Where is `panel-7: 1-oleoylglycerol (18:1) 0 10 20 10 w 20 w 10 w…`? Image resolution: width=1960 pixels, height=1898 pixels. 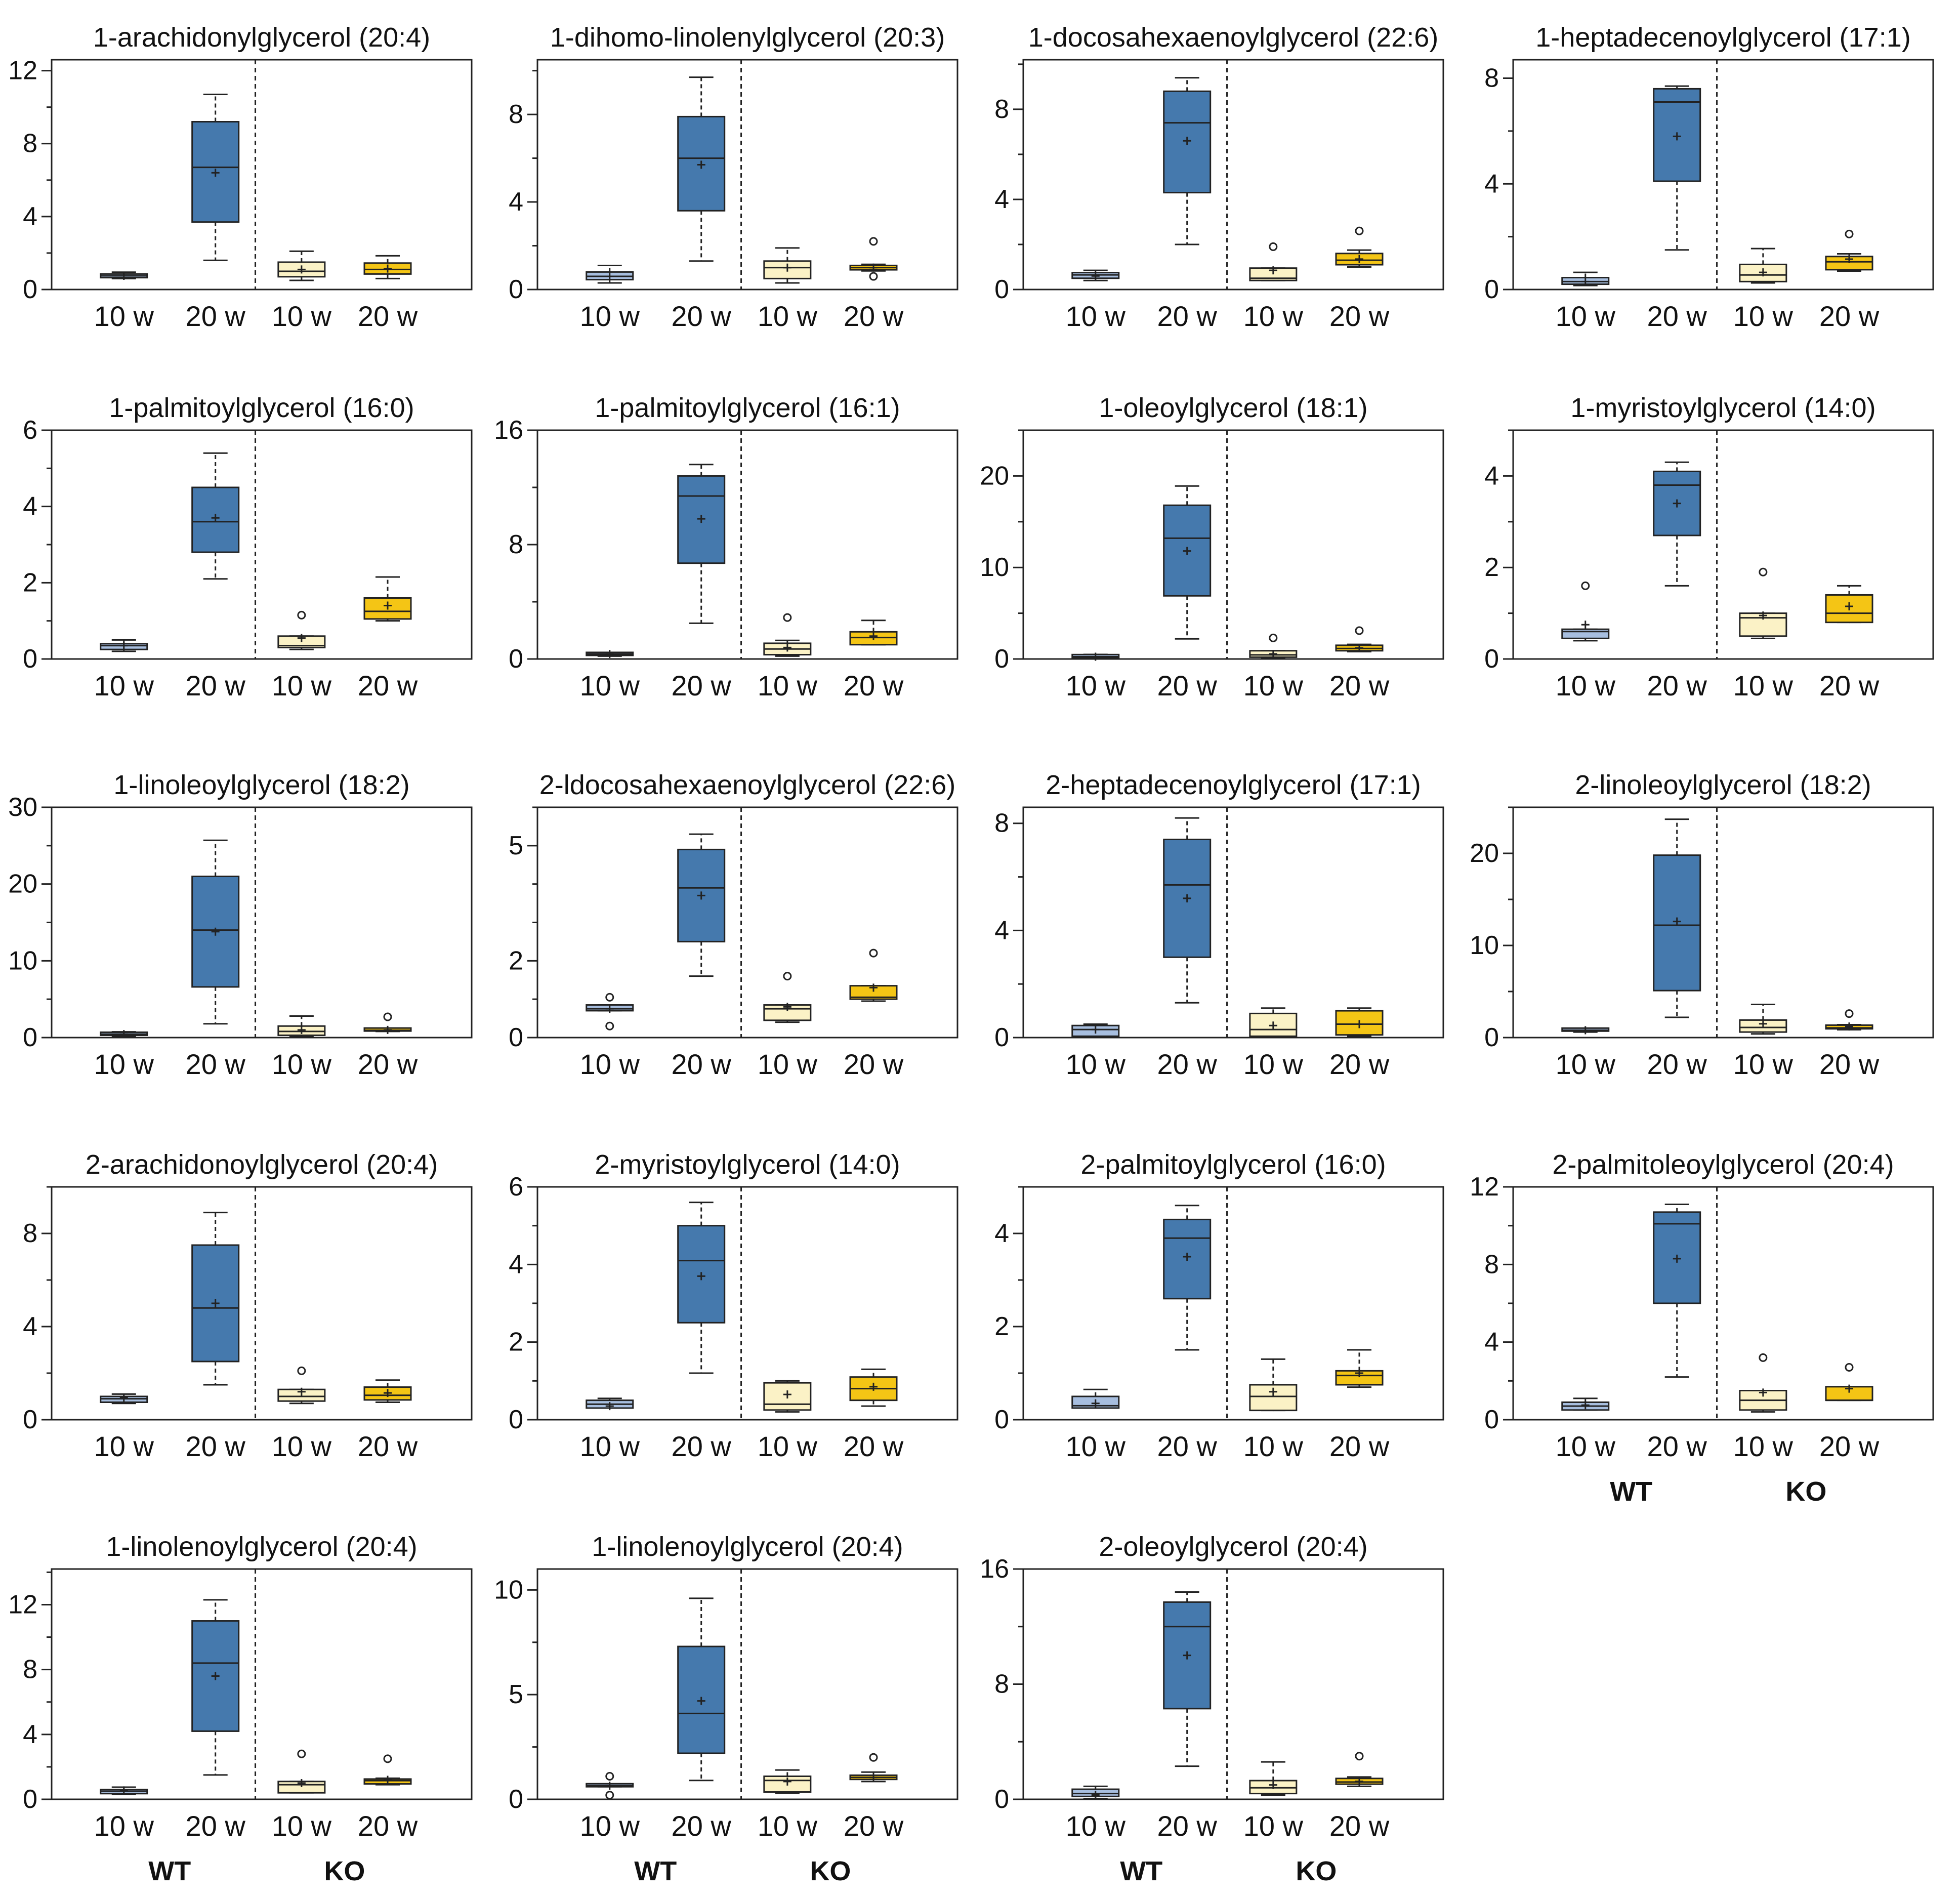
panel-7: 1-oleoylglycerol (18:1) 0 10 20 10 w 20 w 10 w… is located at coordinates (1212, 547).